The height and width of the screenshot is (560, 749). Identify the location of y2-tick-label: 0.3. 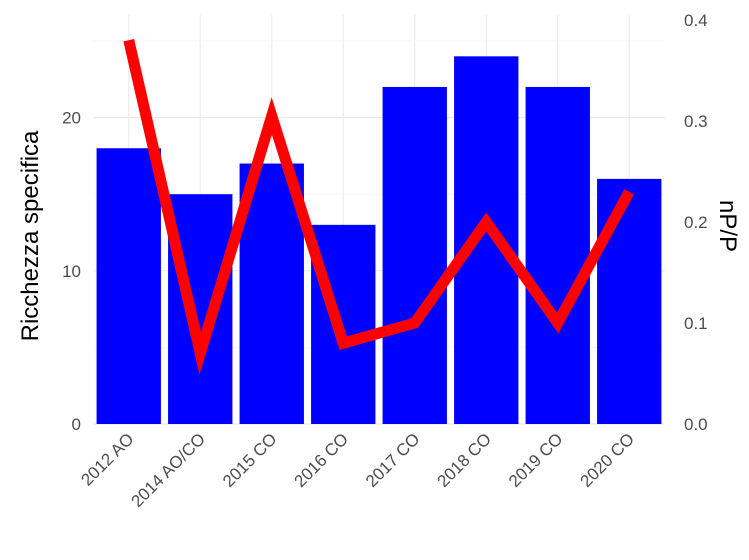
(696, 121).